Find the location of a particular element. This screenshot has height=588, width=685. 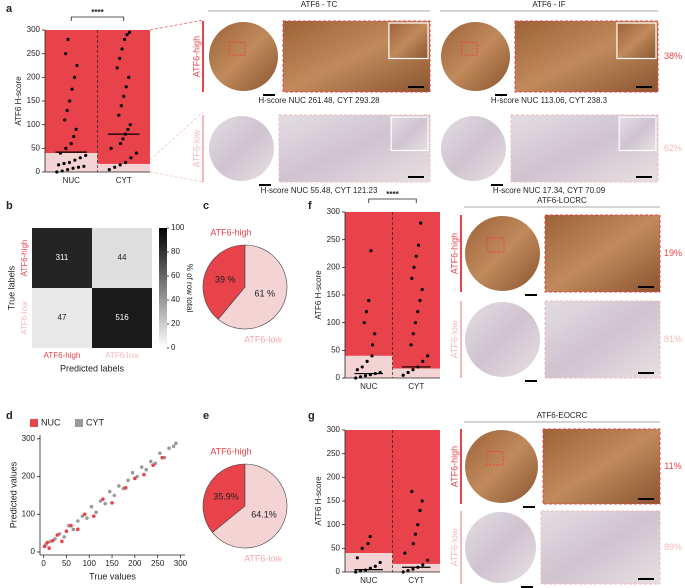

caption: H-score NUC 17.34, CYT 70.09 is located at coordinates (549, 190).